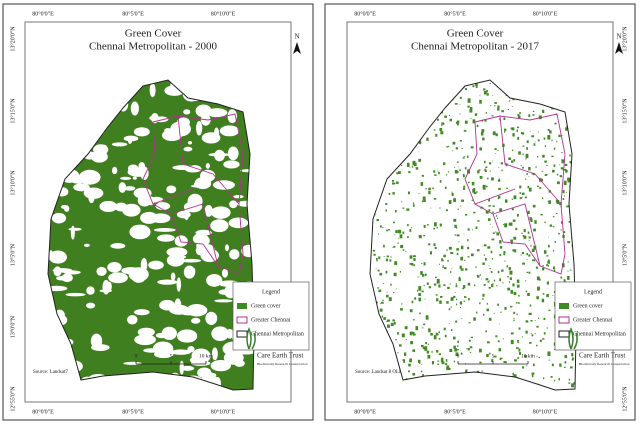  I want to click on scale-label: 0, so click(136, 356).